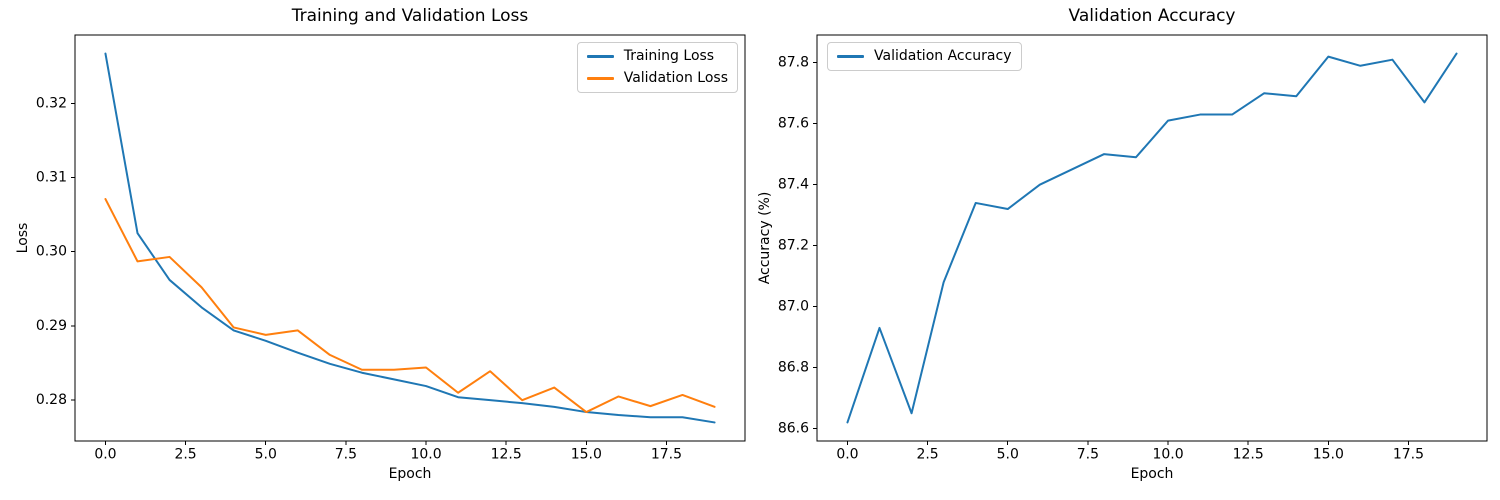  Describe the element at coordinates (51, 103) in the screenshot. I see `y-tick-label: 0.32` at that location.